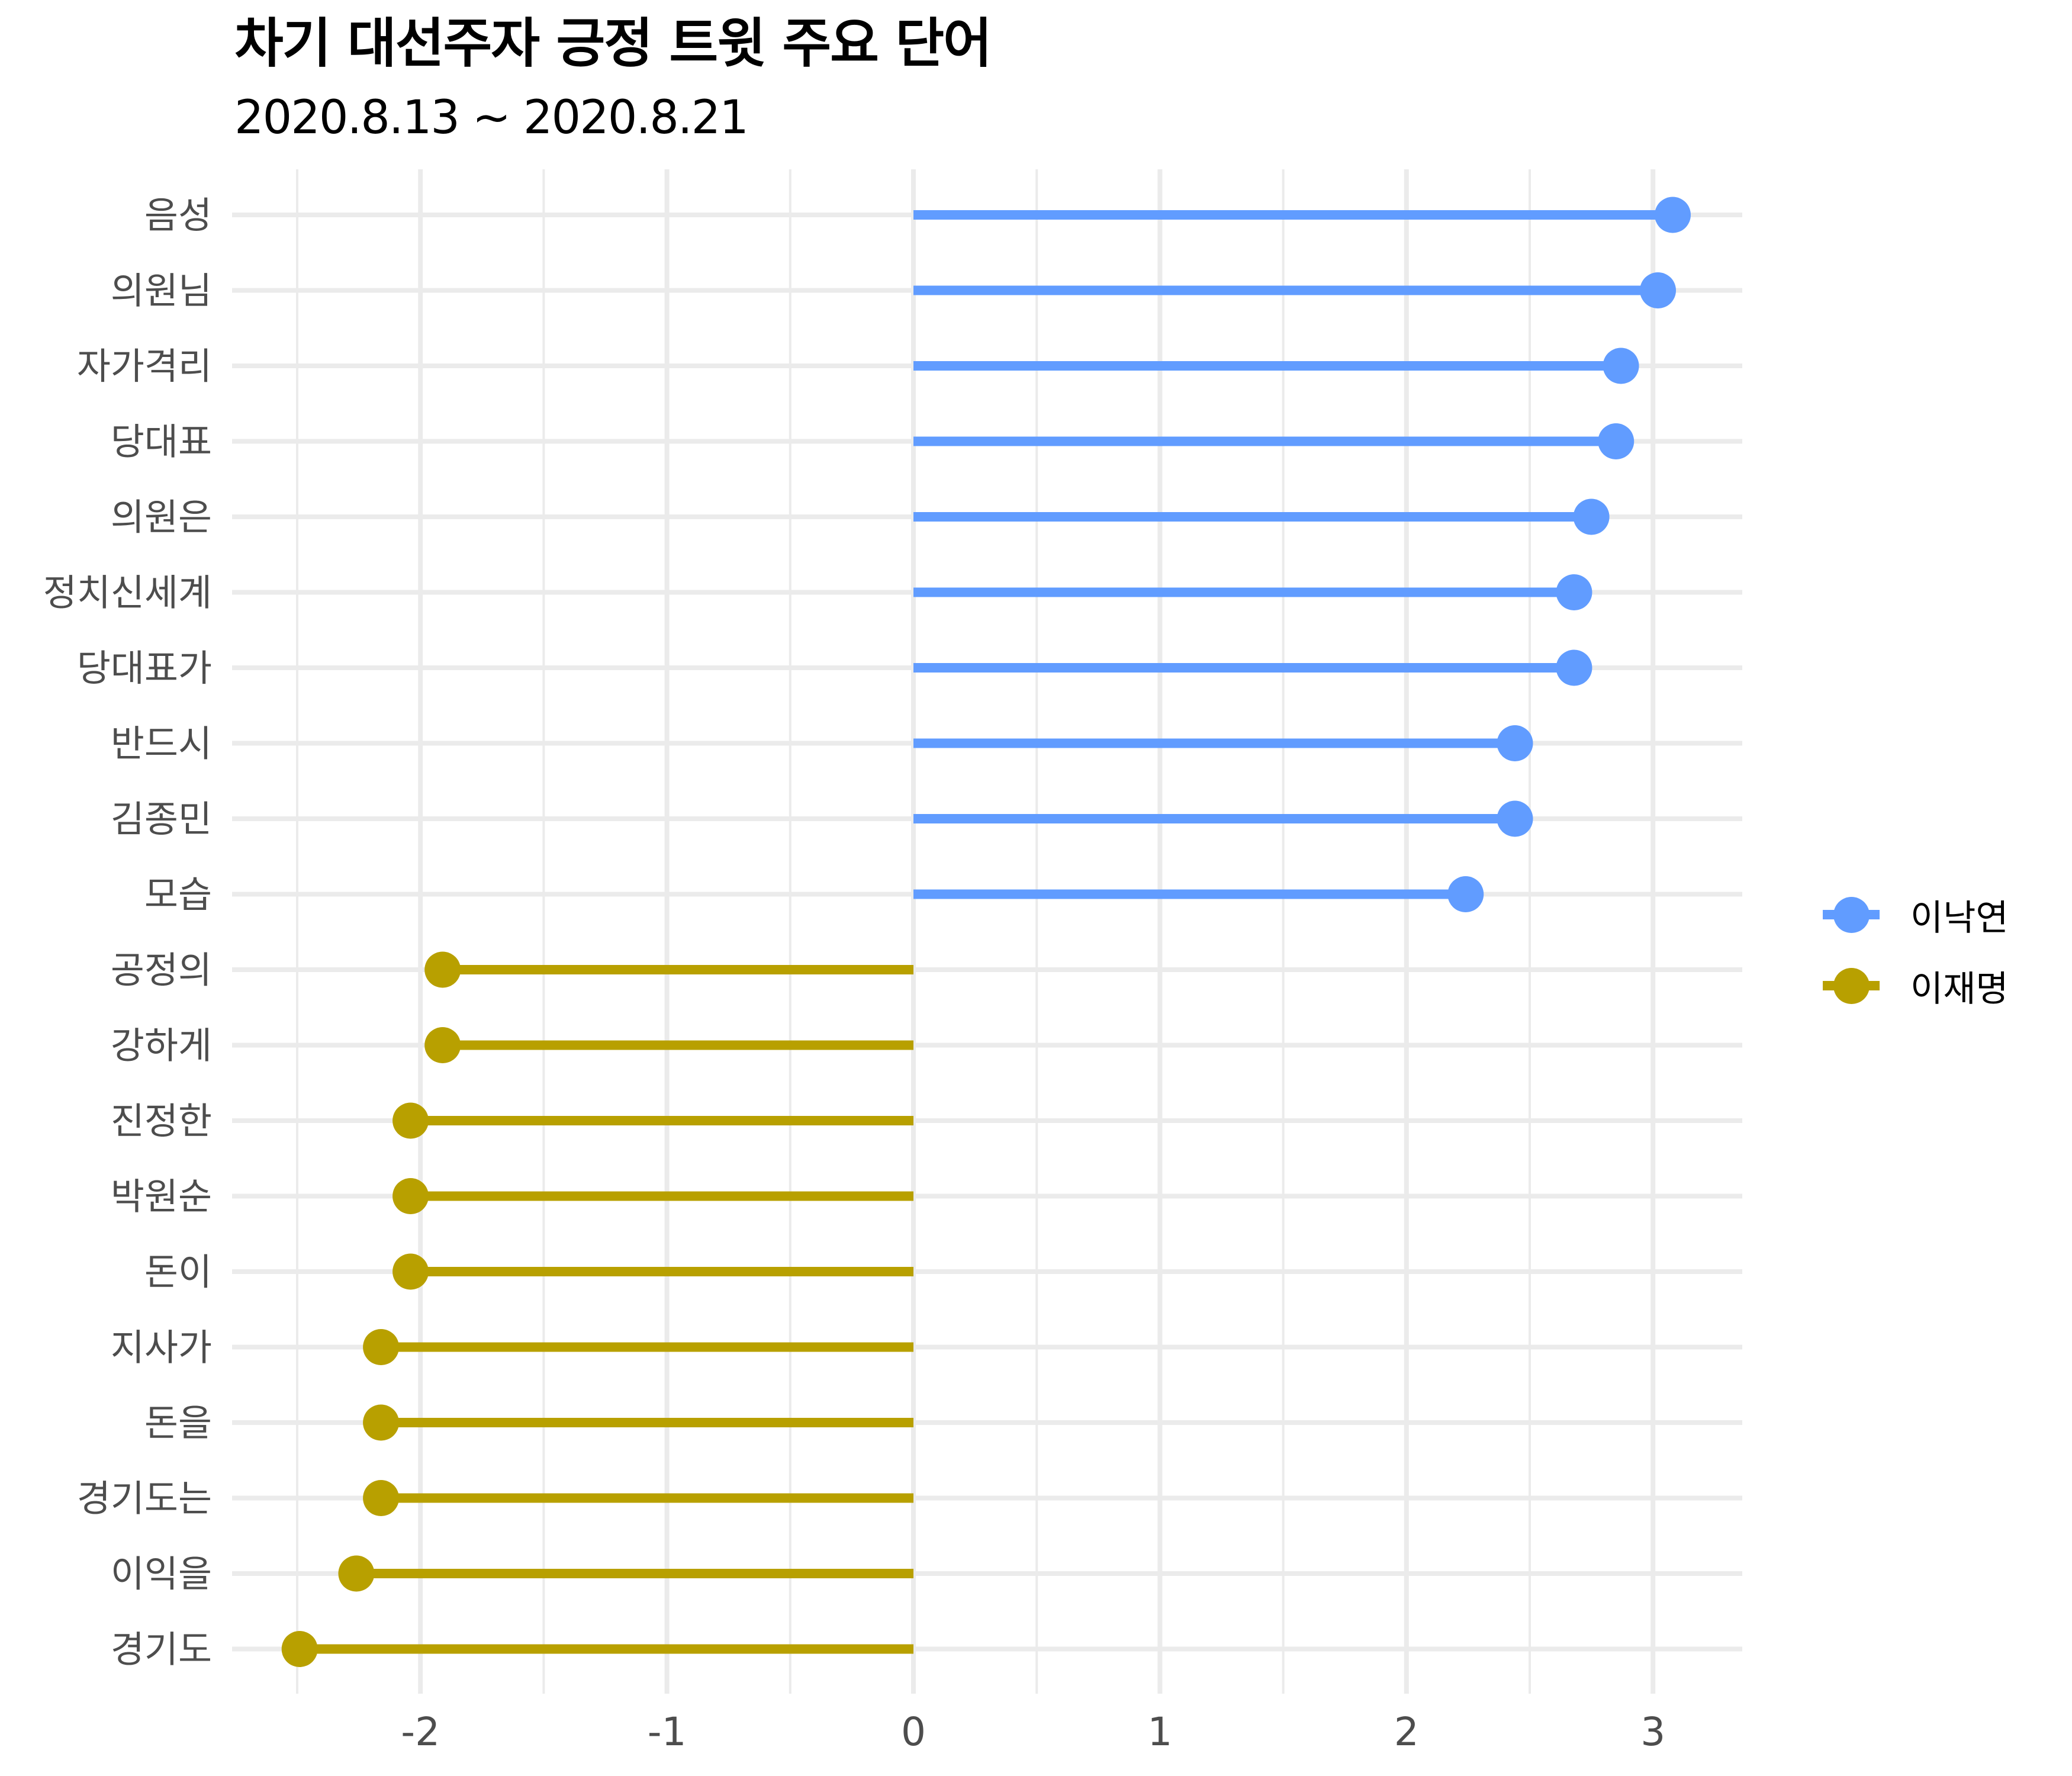  I want to click on y-tick-label: 자가격리, so click(144, 366).